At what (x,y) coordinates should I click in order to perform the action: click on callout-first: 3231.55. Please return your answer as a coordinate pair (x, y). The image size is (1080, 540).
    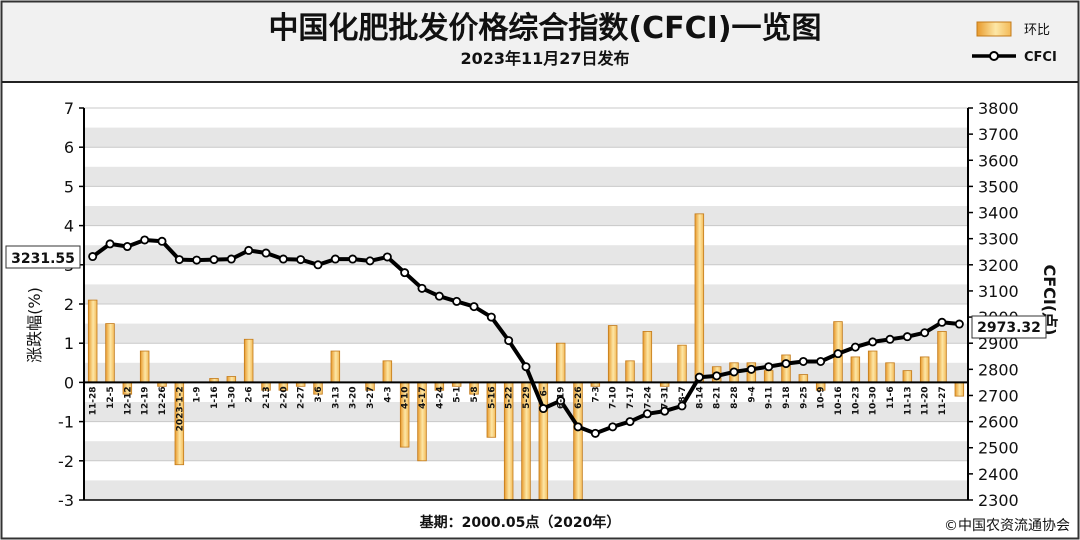
    Looking at the image, I should click on (43, 257).